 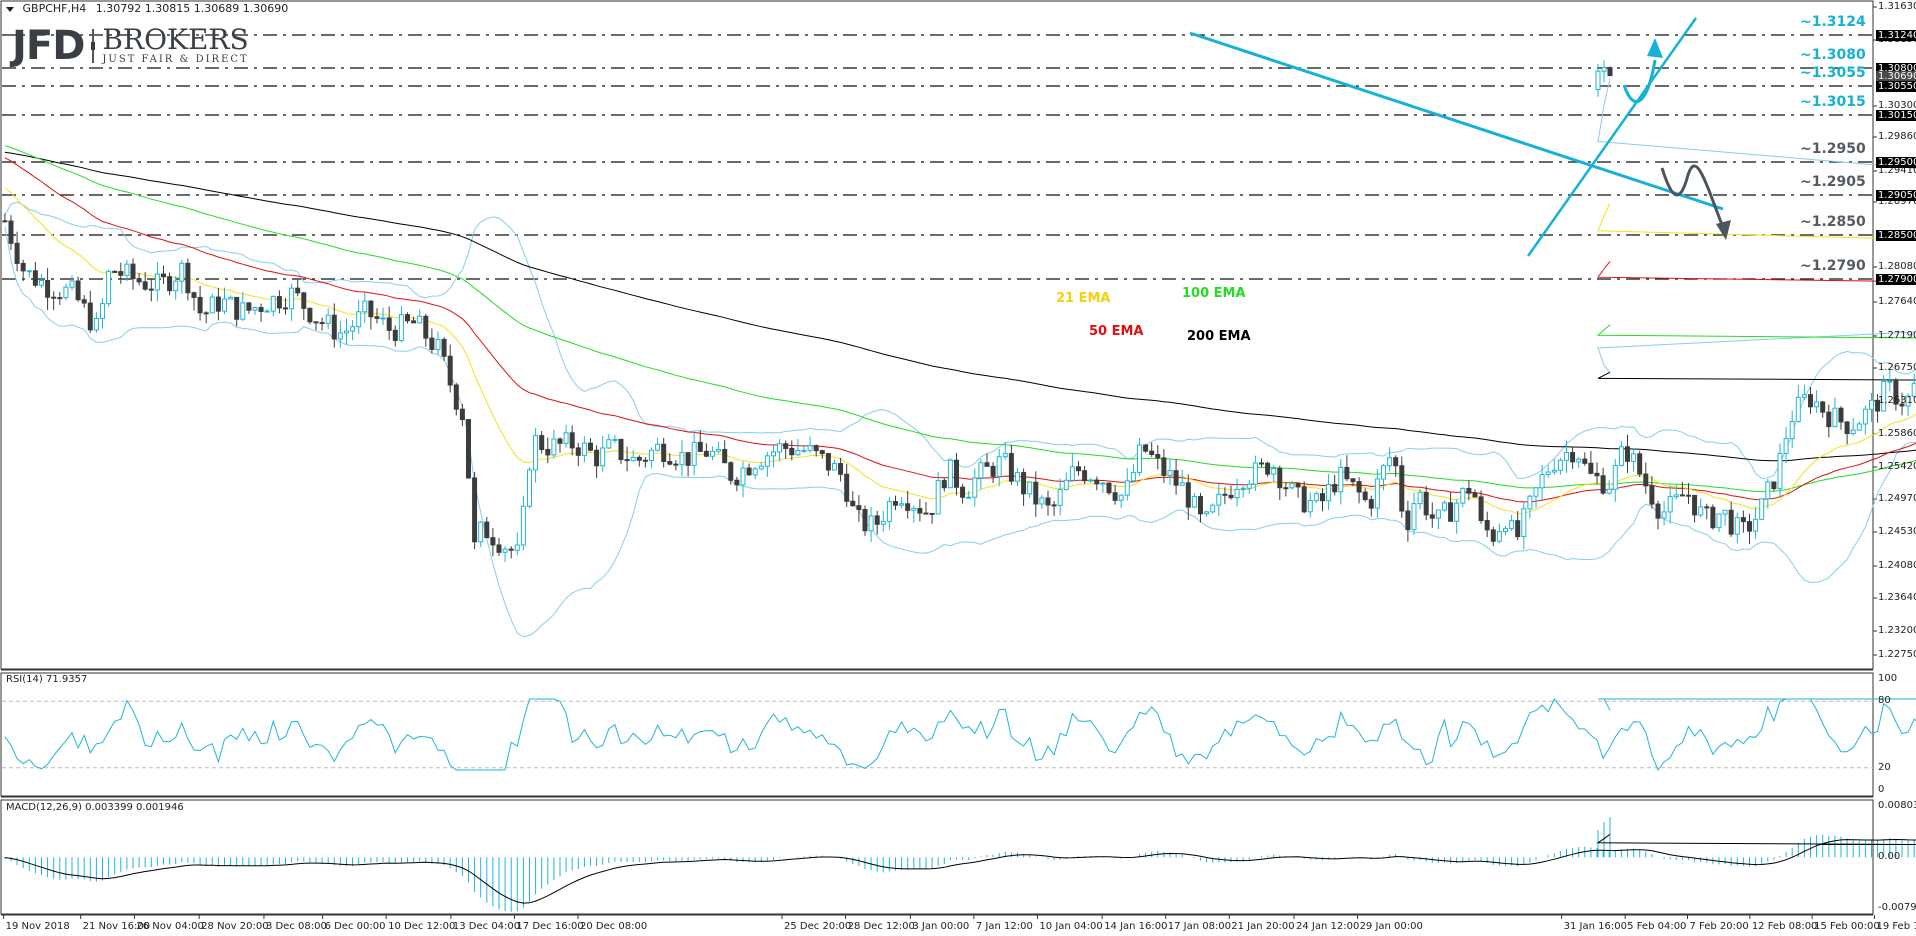 I want to click on price-box: 1.30550, so click(x=1896, y=86).